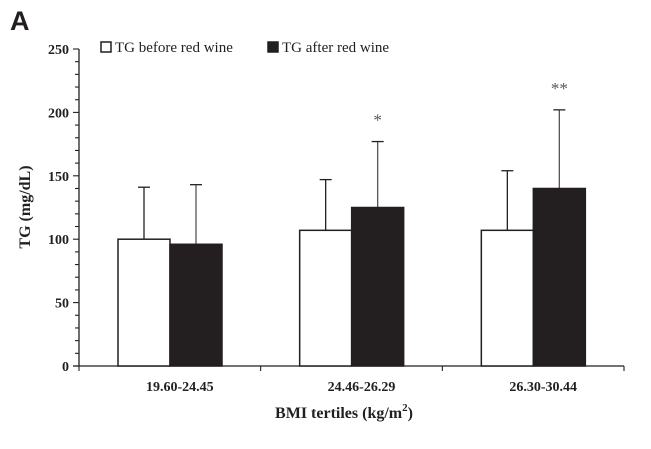  I want to click on y-tick-label: 0, so click(65, 367).